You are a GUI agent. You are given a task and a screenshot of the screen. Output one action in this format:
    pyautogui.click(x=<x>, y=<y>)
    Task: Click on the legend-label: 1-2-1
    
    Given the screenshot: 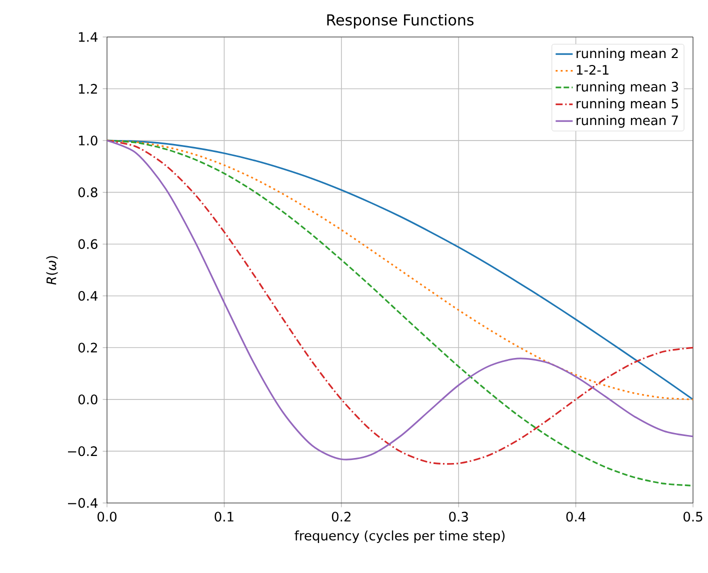 What is the action you would take?
    pyautogui.click(x=592, y=69)
    